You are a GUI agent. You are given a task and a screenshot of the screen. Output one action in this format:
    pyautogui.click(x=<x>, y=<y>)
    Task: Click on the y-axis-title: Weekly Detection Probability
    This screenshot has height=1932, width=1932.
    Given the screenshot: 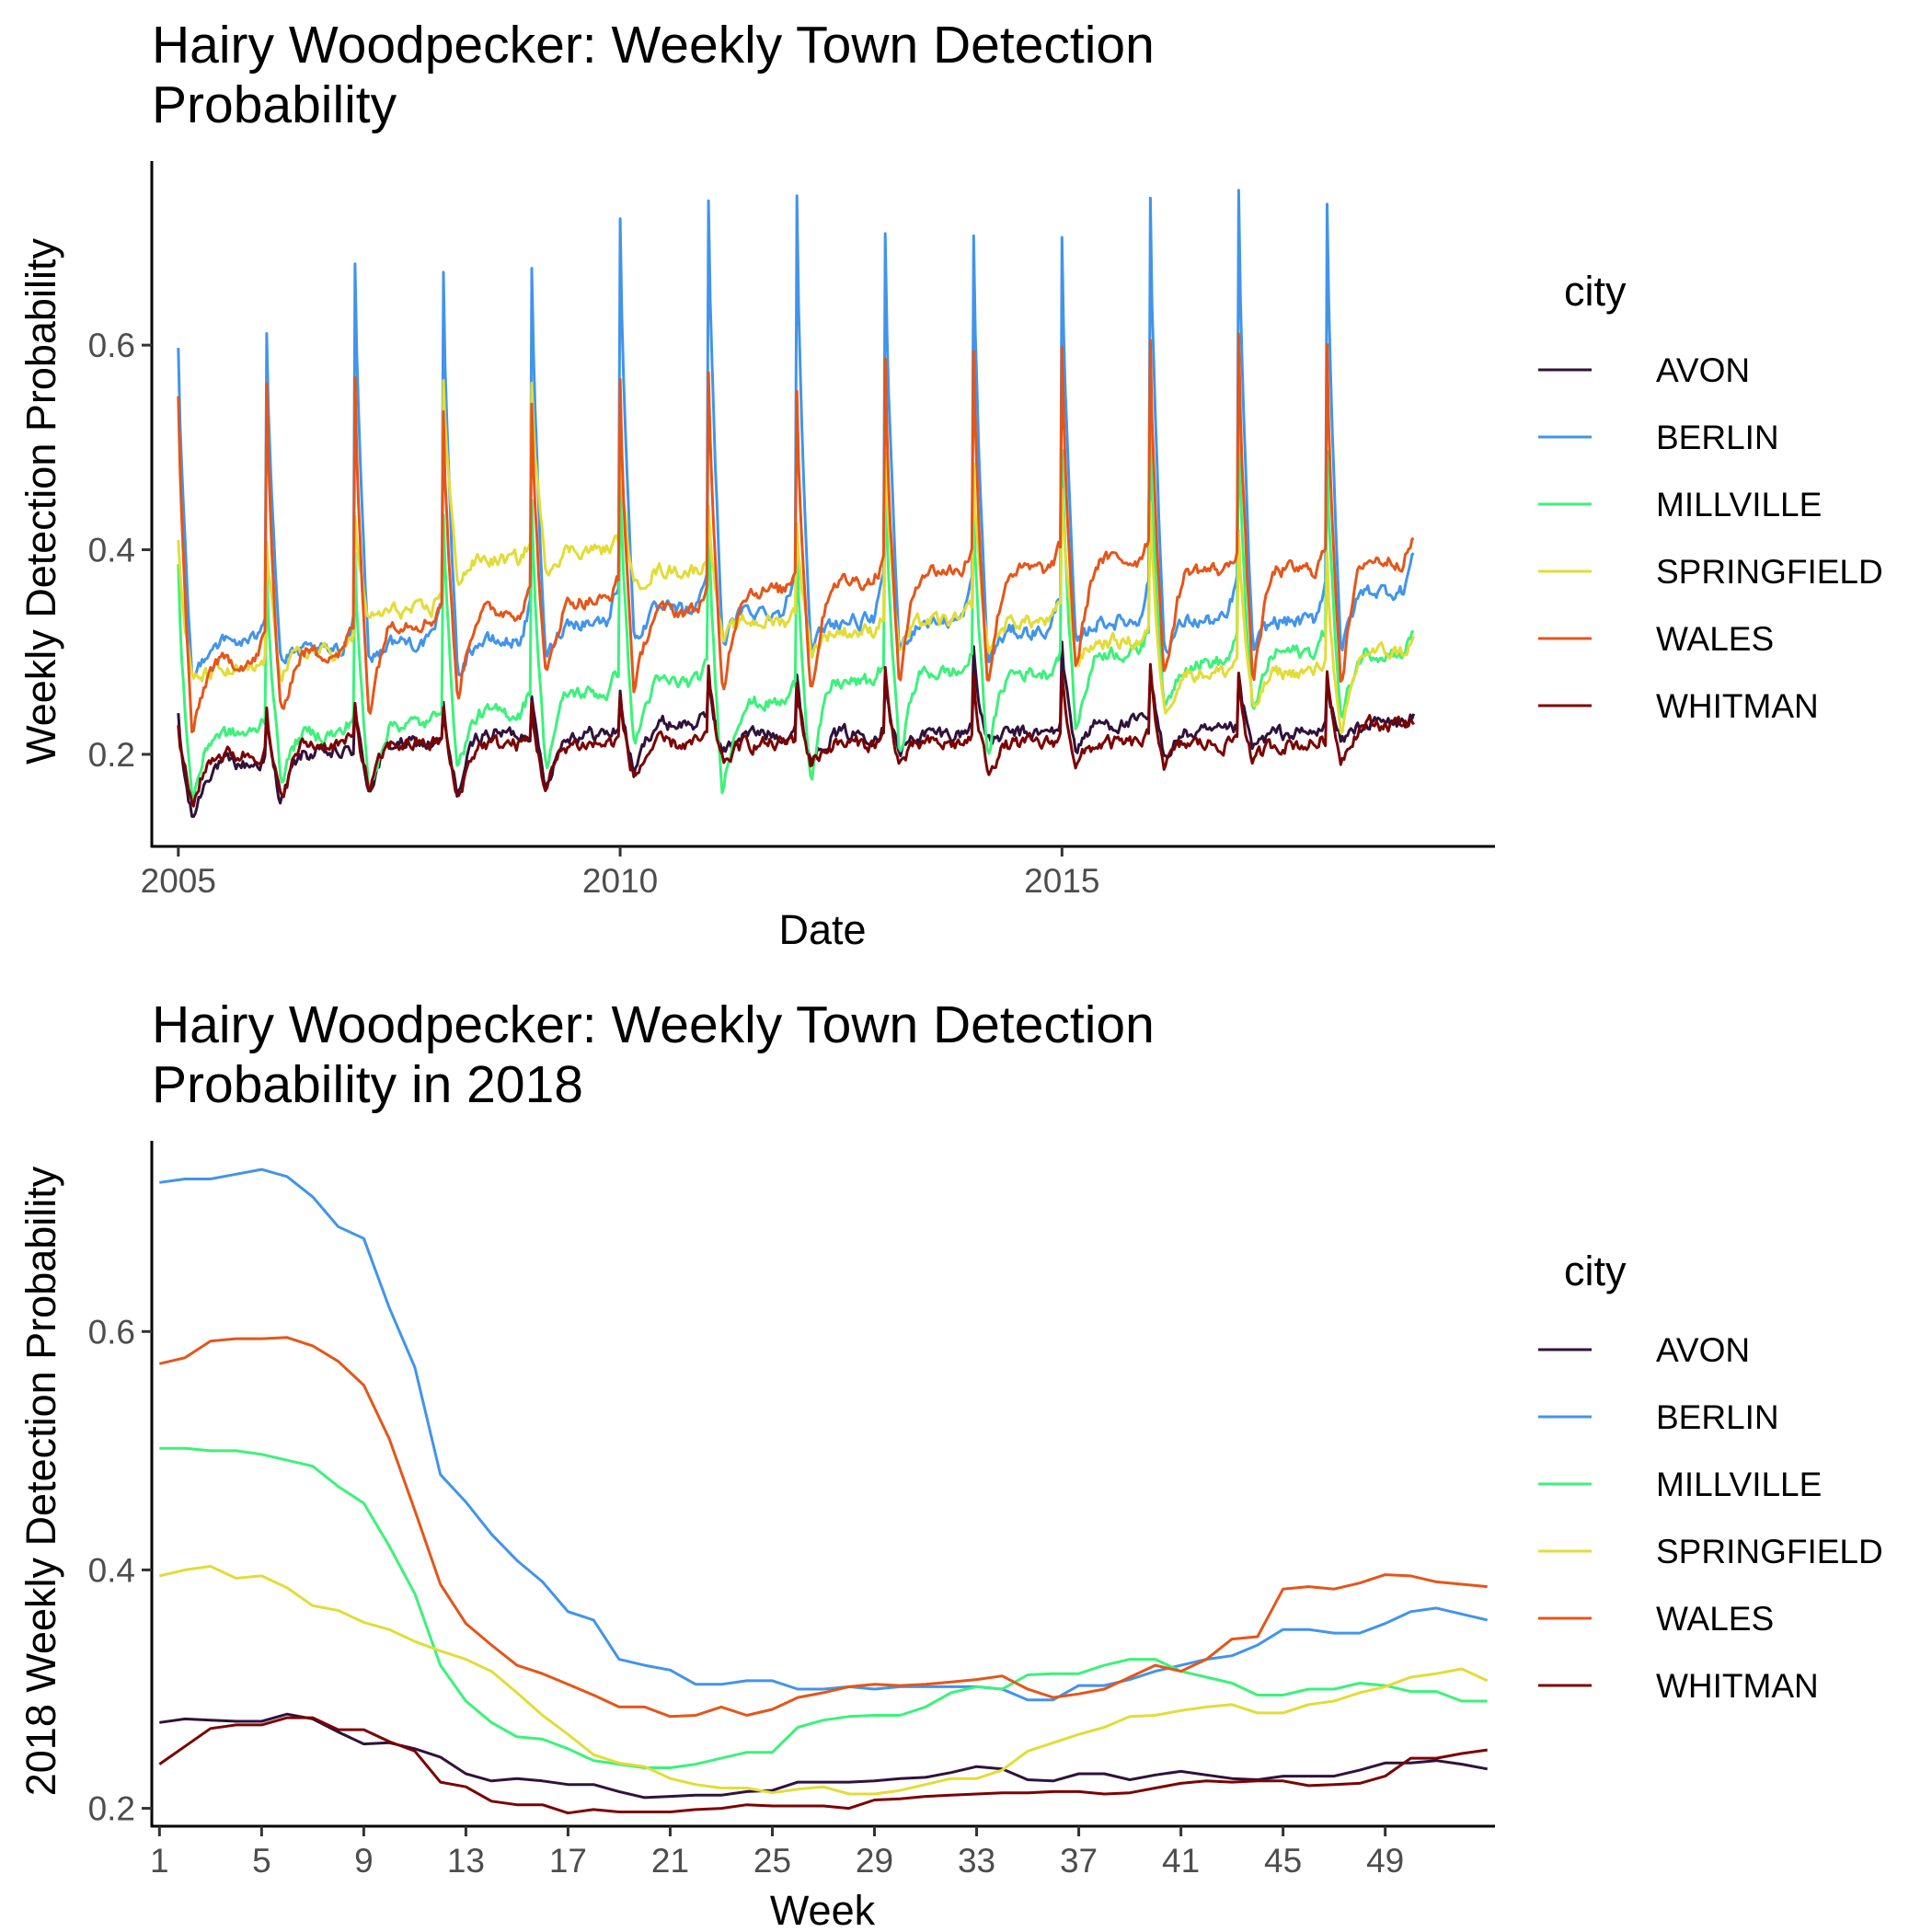 What is the action you would take?
    pyautogui.click(x=40, y=501)
    